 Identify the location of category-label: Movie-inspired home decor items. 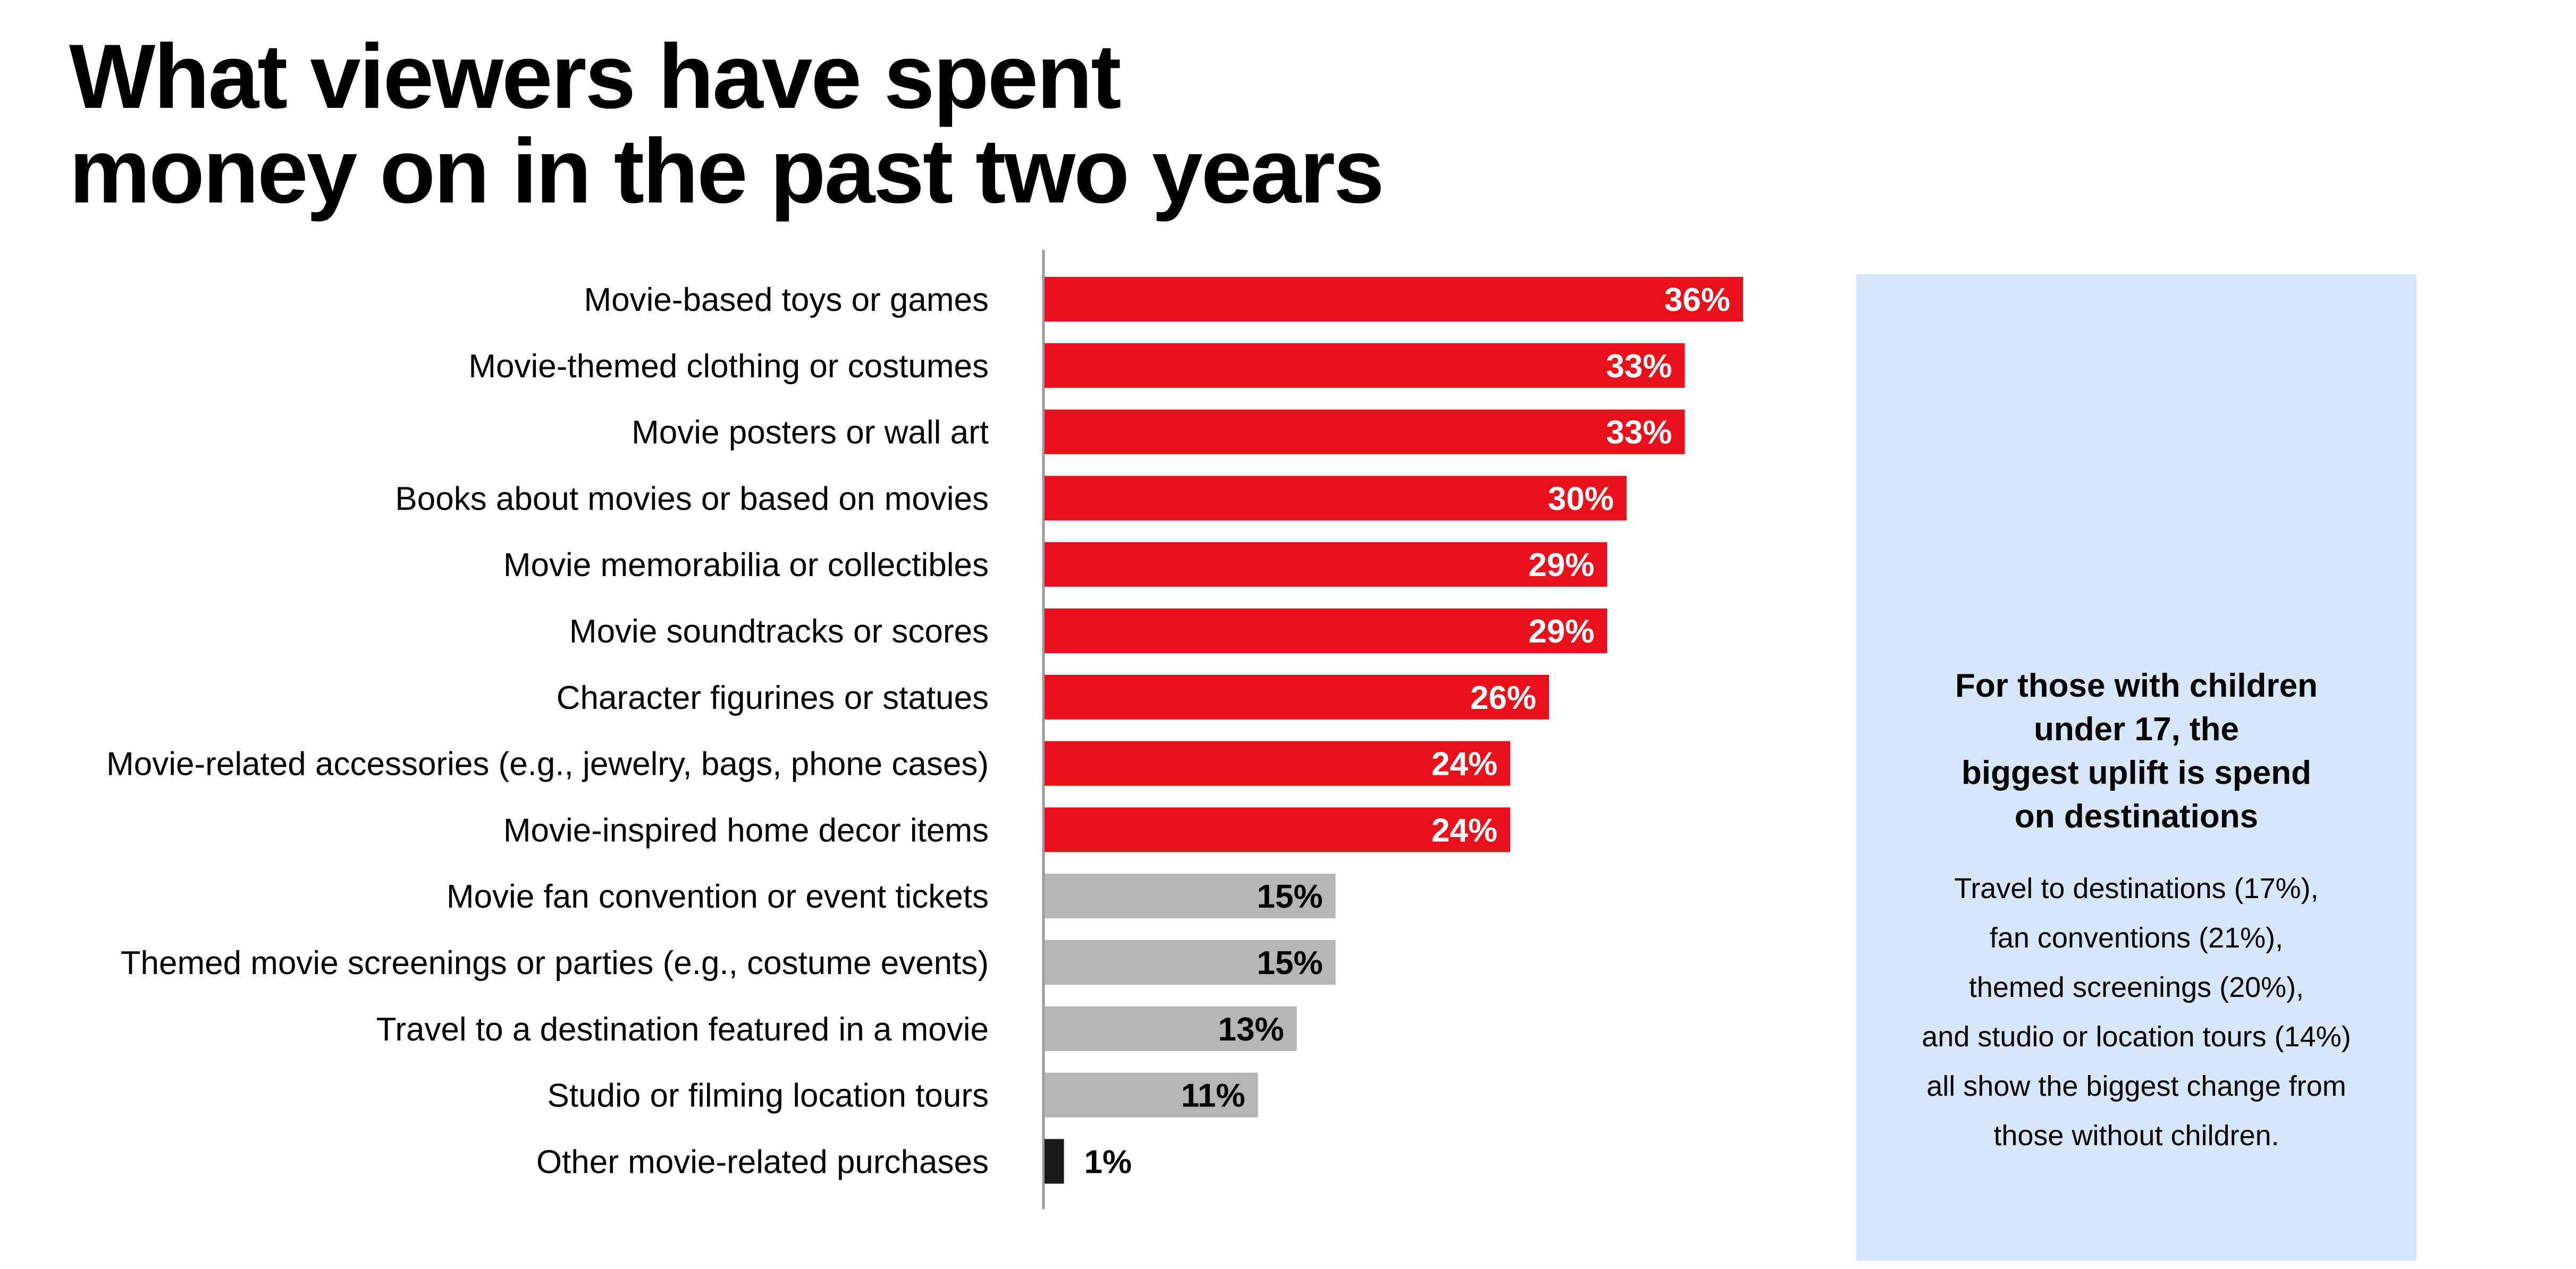
(746, 831).